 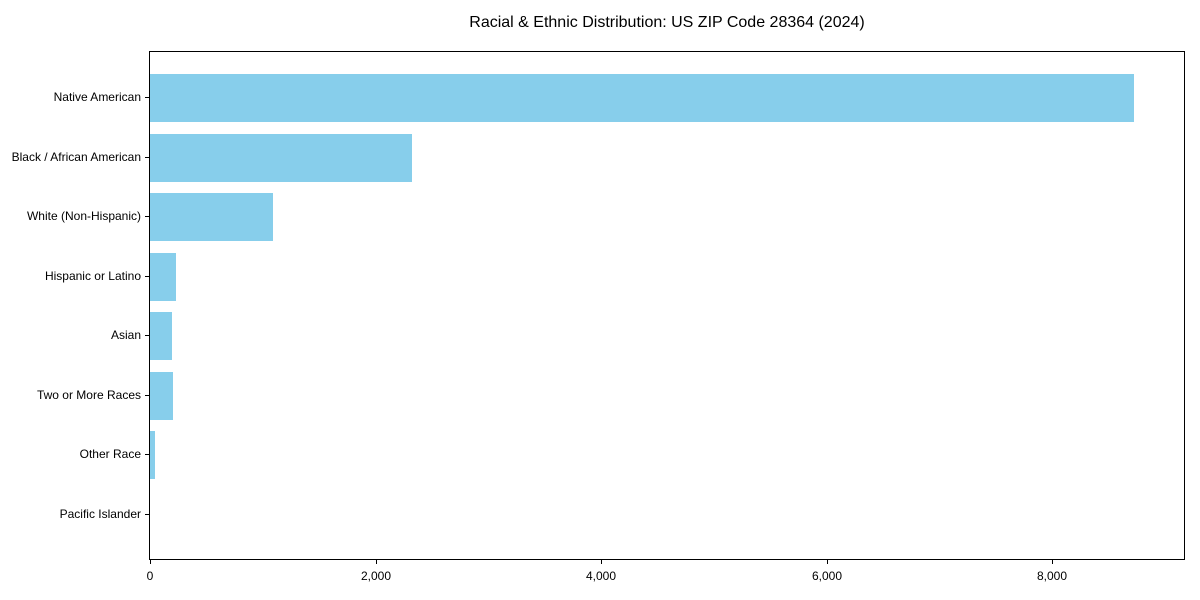 What do you see at coordinates (281, 157) in the screenshot?
I see `bar-black-african-american` at bounding box center [281, 157].